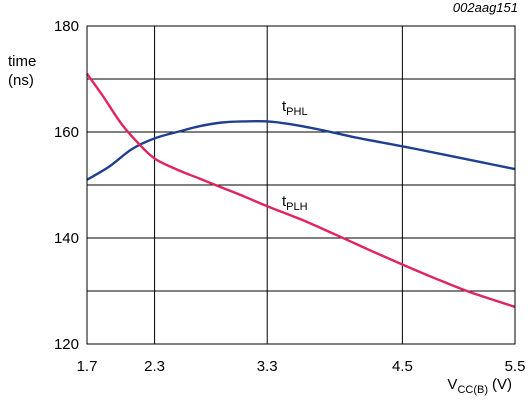 The height and width of the screenshot is (400, 532). Describe the element at coordinates (66, 238) in the screenshot. I see `y-tick-label: 140` at that location.